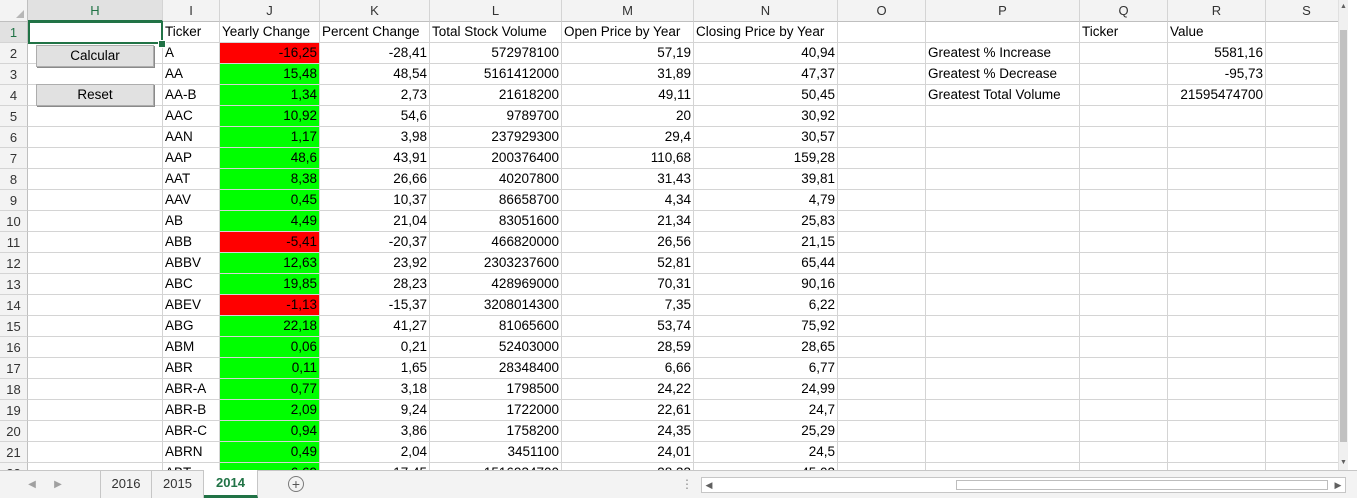 The width and height of the screenshot is (1357, 498). What do you see at coordinates (766, 368) in the screenshot?
I see `closing-price-cell: 6,77` at bounding box center [766, 368].